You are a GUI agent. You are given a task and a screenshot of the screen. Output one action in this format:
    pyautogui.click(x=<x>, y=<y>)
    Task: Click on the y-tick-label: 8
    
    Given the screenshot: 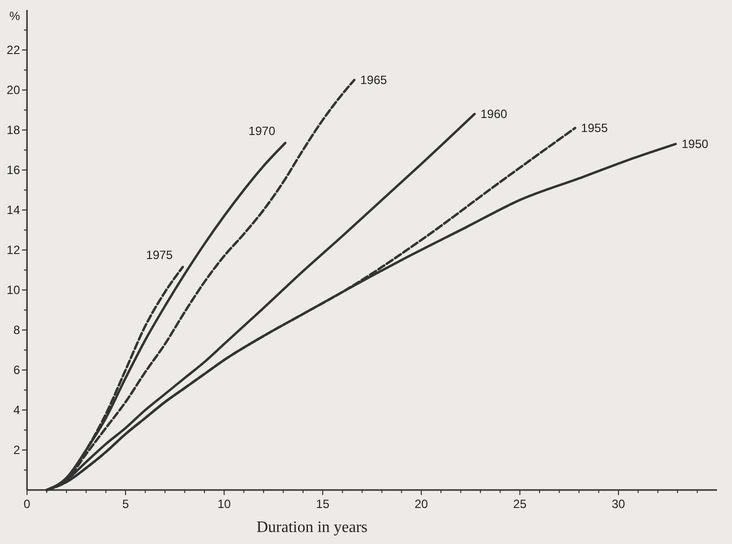 What is the action you would take?
    pyautogui.click(x=16, y=330)
    